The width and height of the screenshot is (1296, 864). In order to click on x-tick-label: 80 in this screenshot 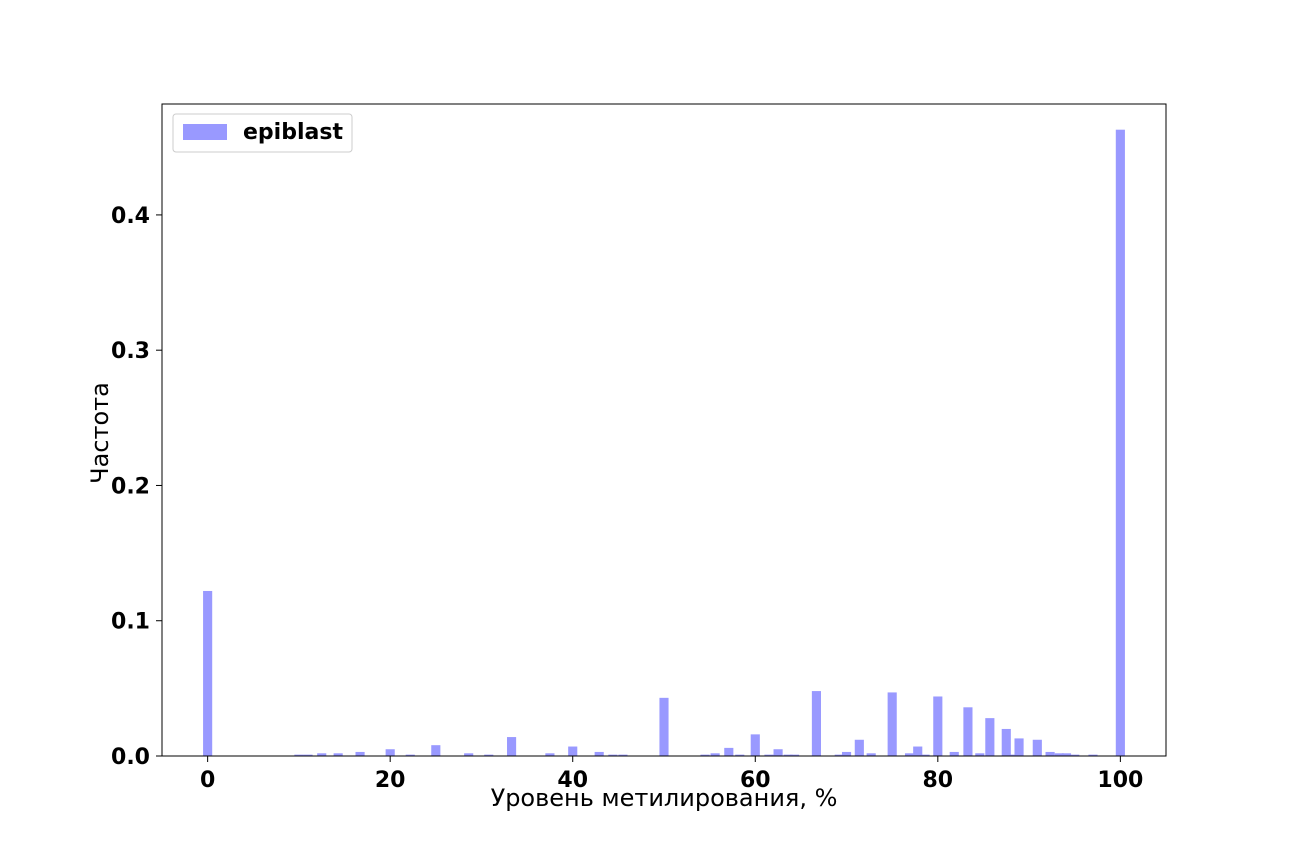, I will do `click(938, 780)`.